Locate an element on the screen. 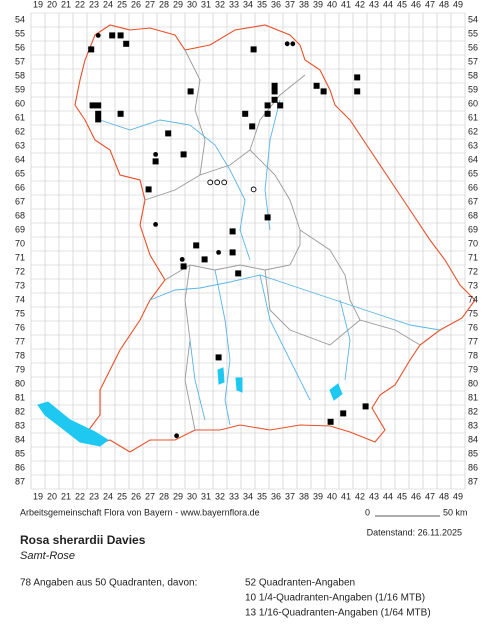 The image size is (500, 625). summary-line: 13 1/16-Quadranten-Angaben (1/64 MTB) is located at coordinates (338, 613).